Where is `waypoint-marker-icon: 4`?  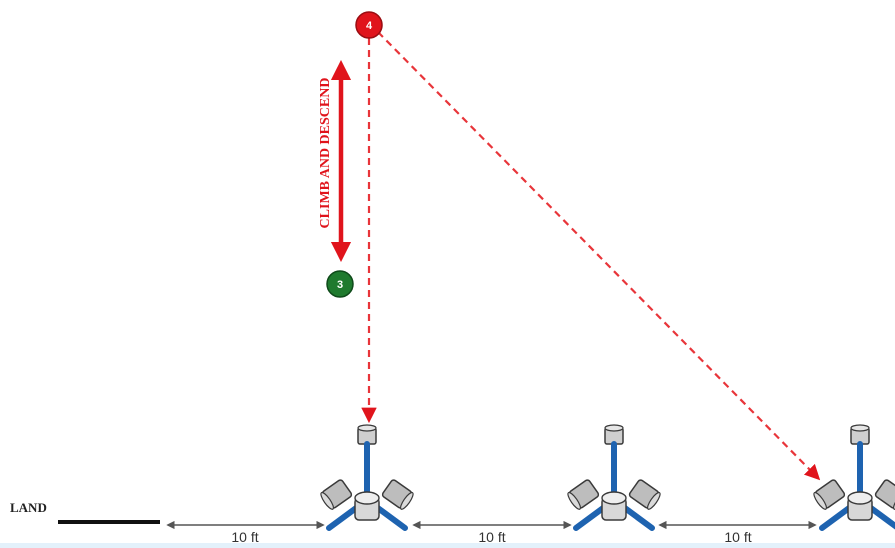
waypoint-marker-icon: 4 is located at coordinates (369, 25).